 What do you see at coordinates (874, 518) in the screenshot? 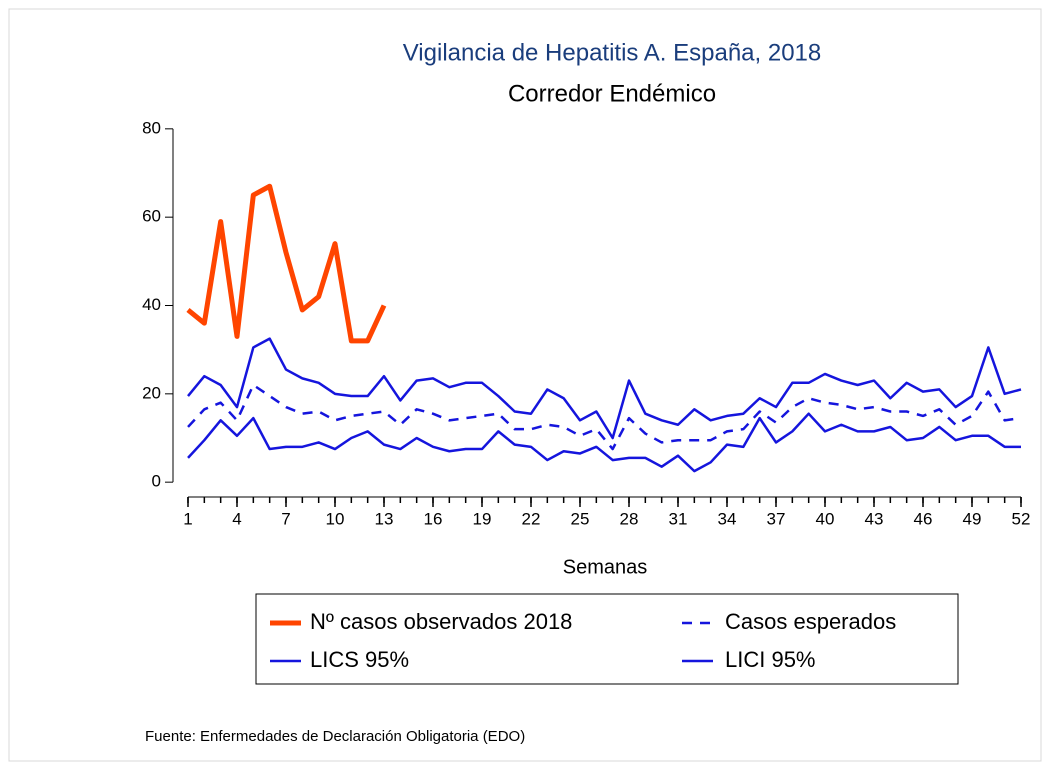
I see `x-tick-label: 43` at bounding box center [874, 518].